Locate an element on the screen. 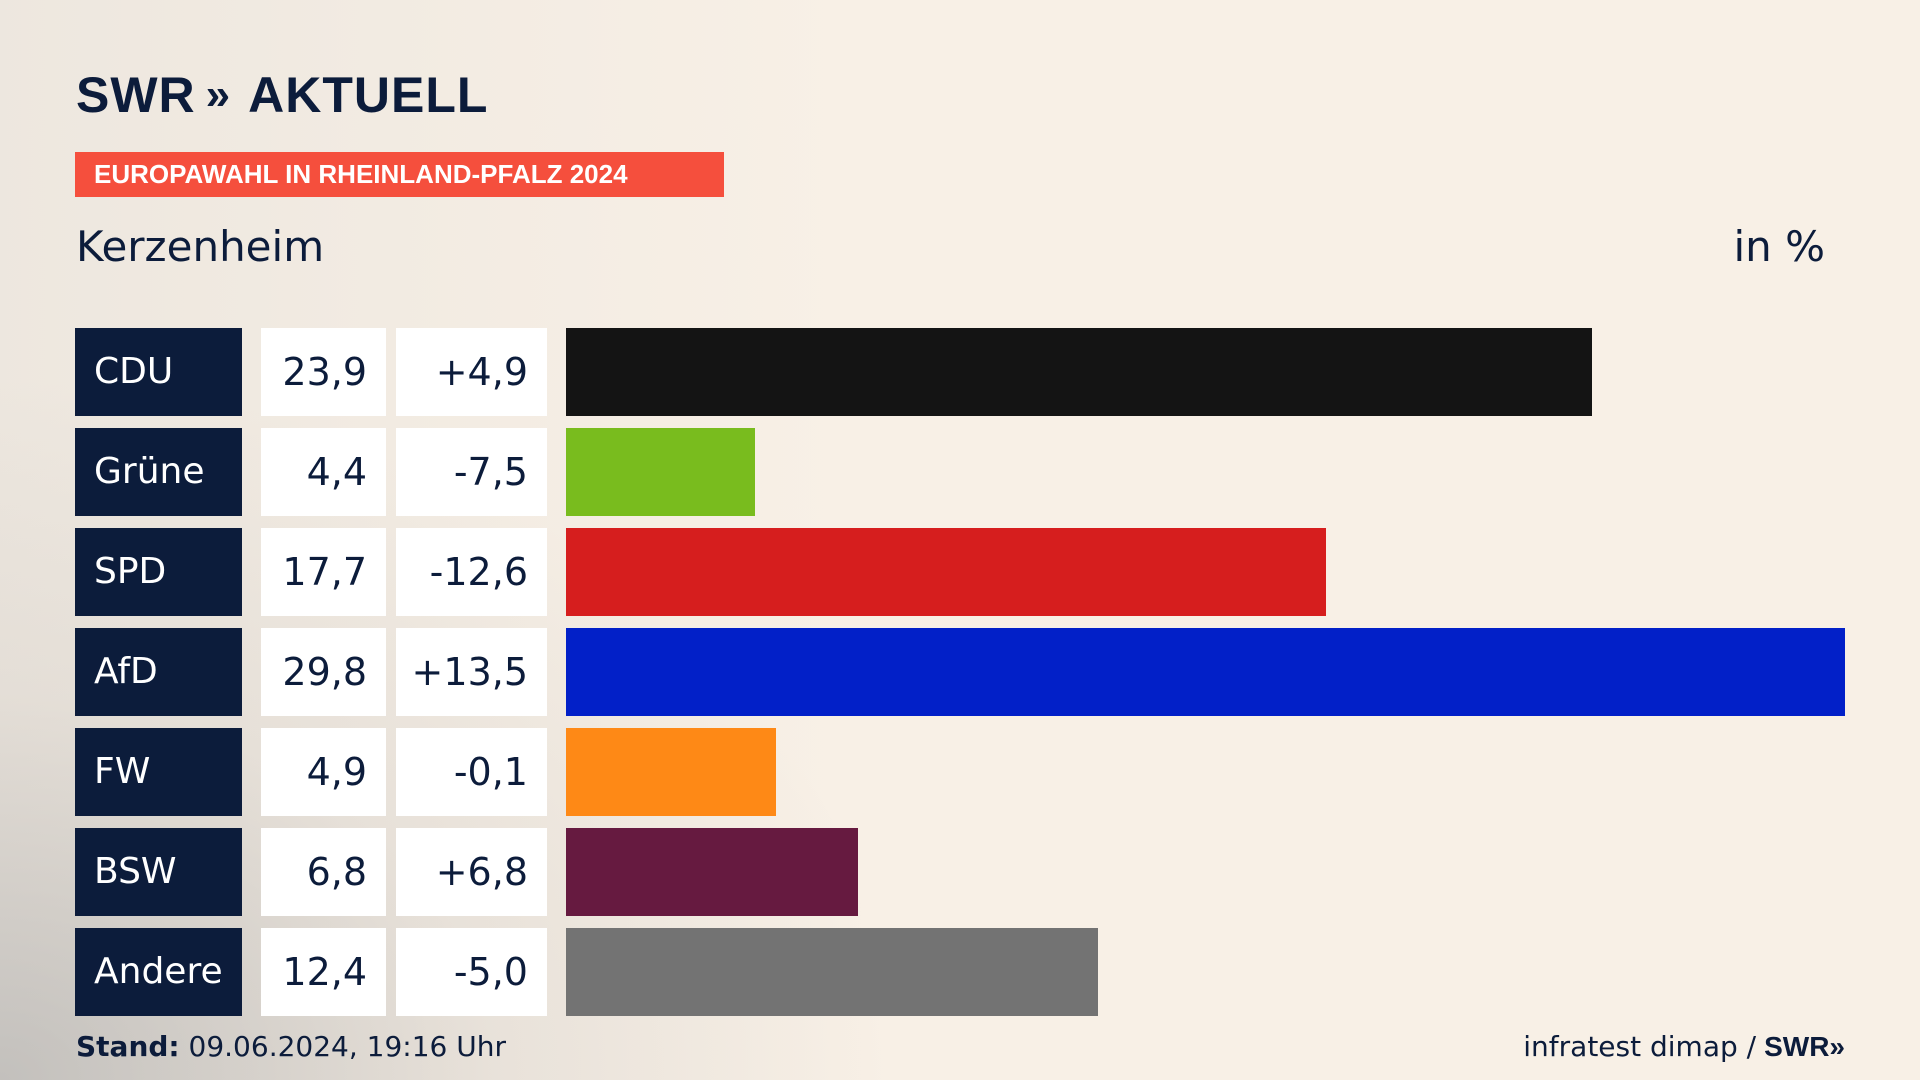  diff-label: -5,0 is located at coordinates (471, 972).